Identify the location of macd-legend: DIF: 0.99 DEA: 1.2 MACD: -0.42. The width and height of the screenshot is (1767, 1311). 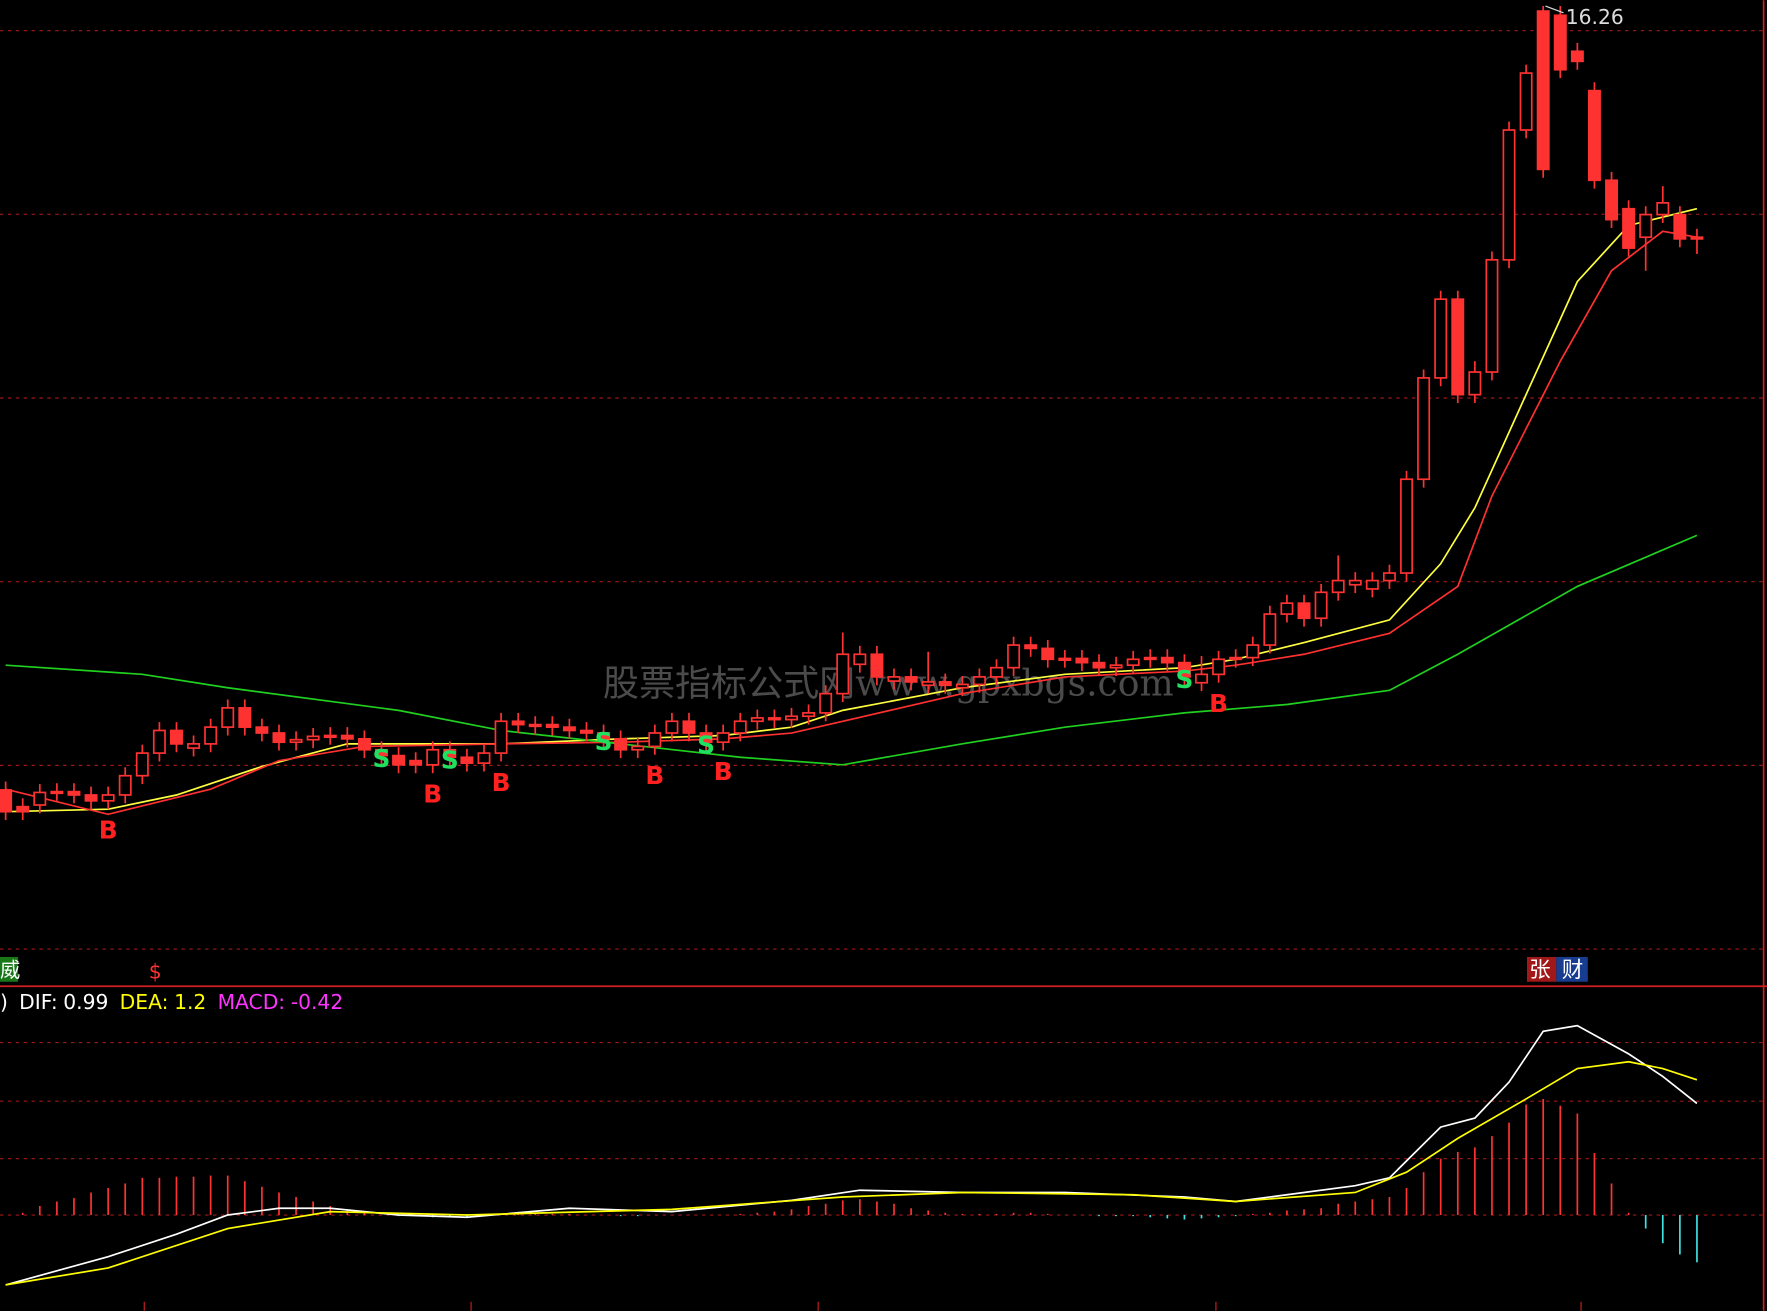
(181, 1002).